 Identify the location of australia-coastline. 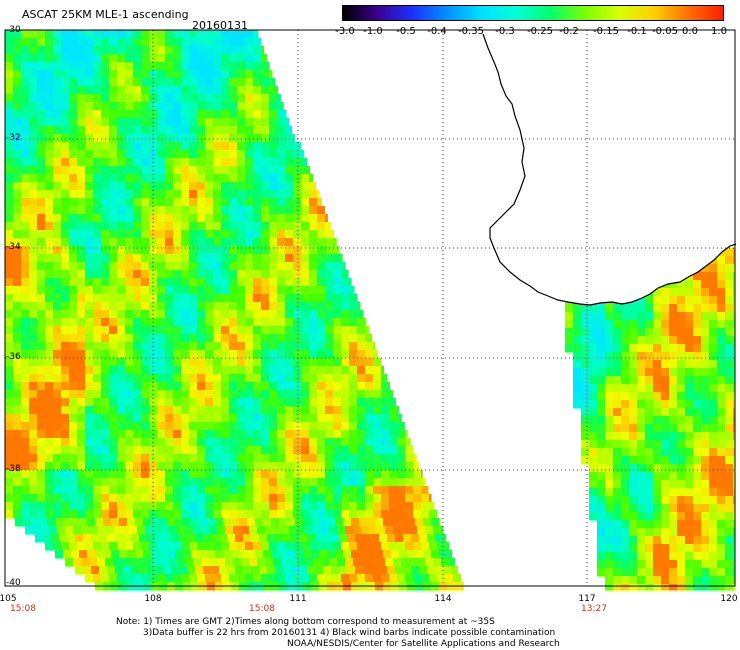
(609, 169).